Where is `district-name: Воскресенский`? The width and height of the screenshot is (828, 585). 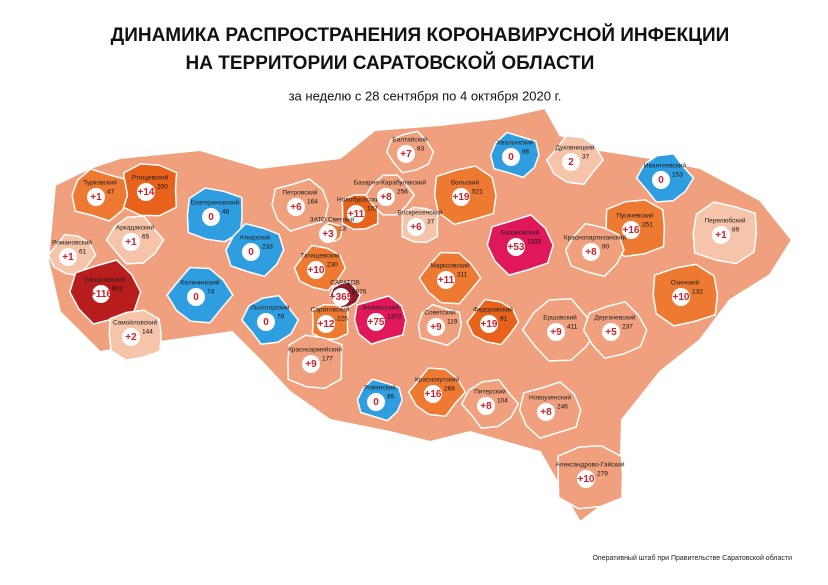 district-name: Воскресенский is located at coordinates (419, 213).